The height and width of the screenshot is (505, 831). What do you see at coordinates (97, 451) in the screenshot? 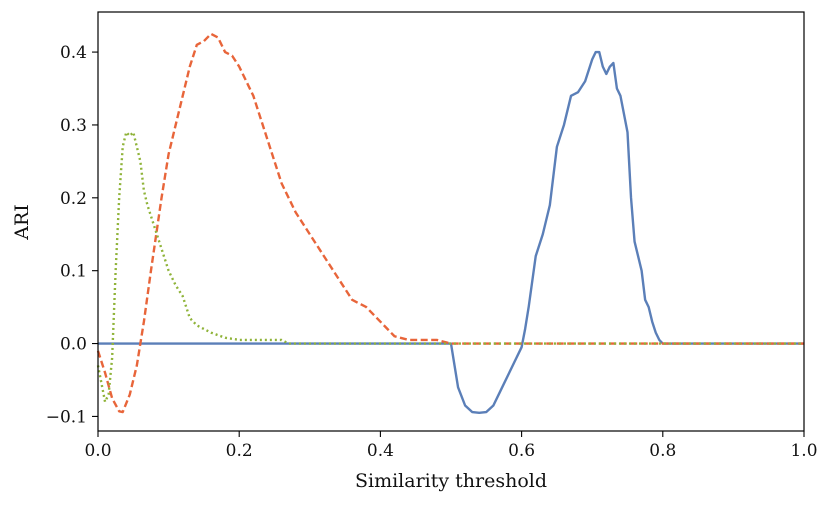
I see `x-tick-label: 0.0` at bounding box center [97, 451].